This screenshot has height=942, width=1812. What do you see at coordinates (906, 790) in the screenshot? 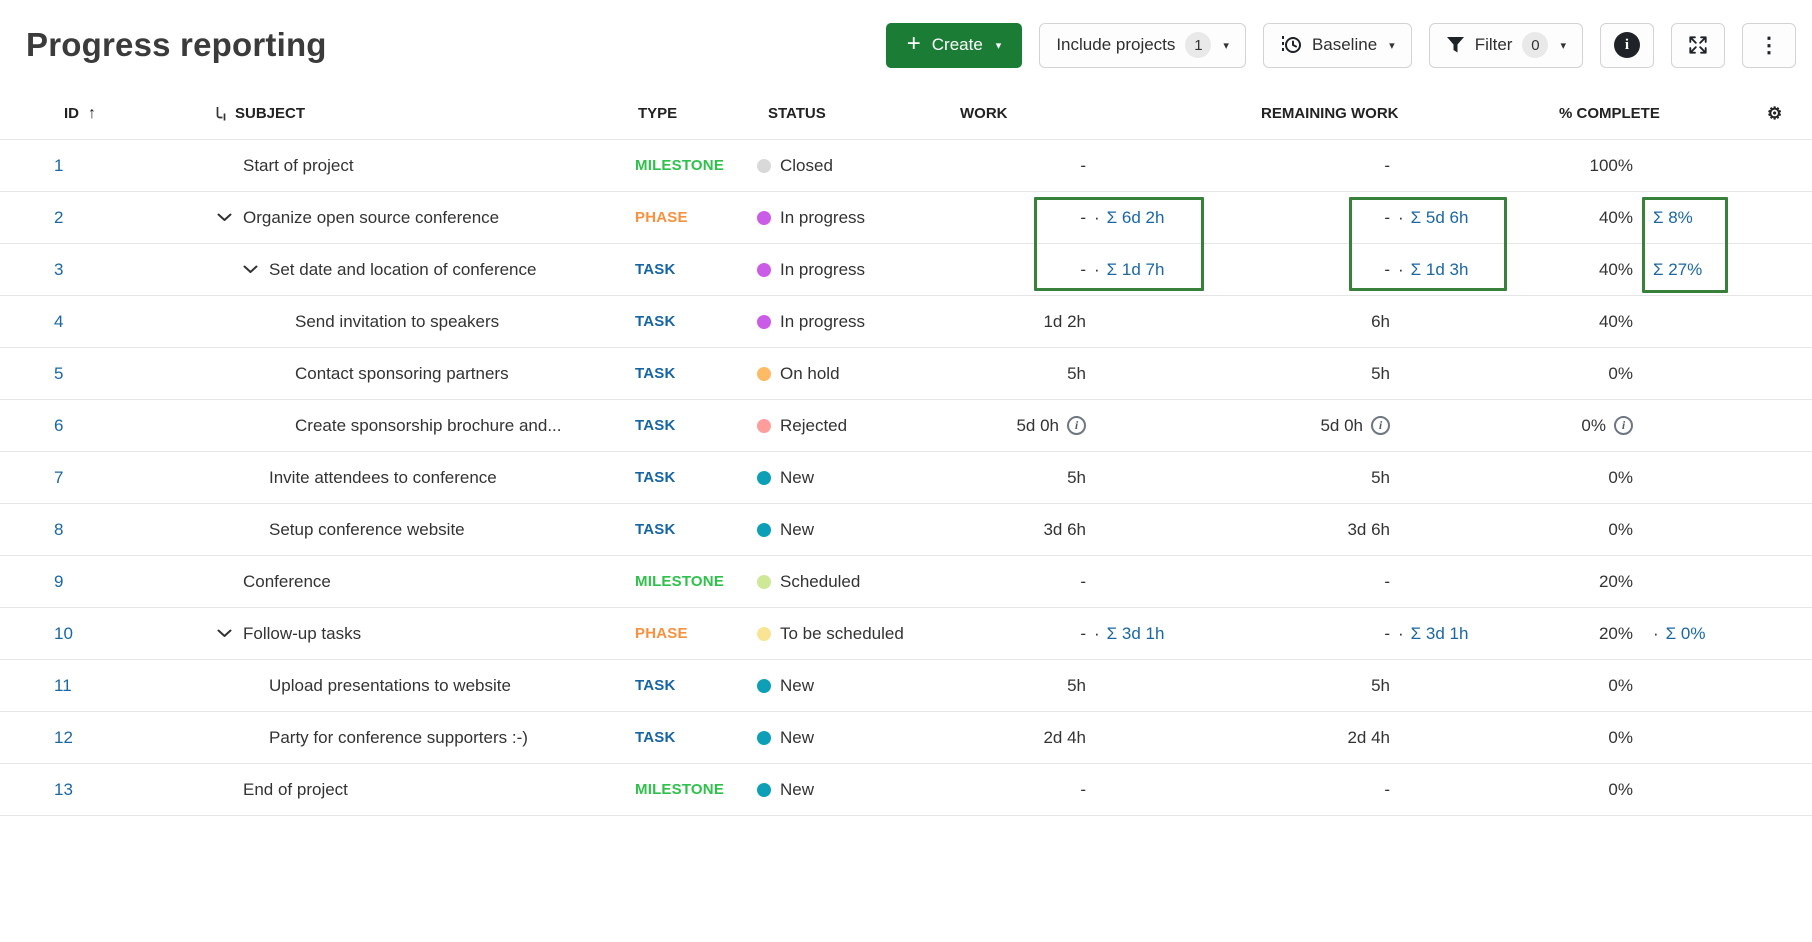
I see `table-row: 13 End of project MILESTONE New - - 0%` at bounding box center [906, 790].